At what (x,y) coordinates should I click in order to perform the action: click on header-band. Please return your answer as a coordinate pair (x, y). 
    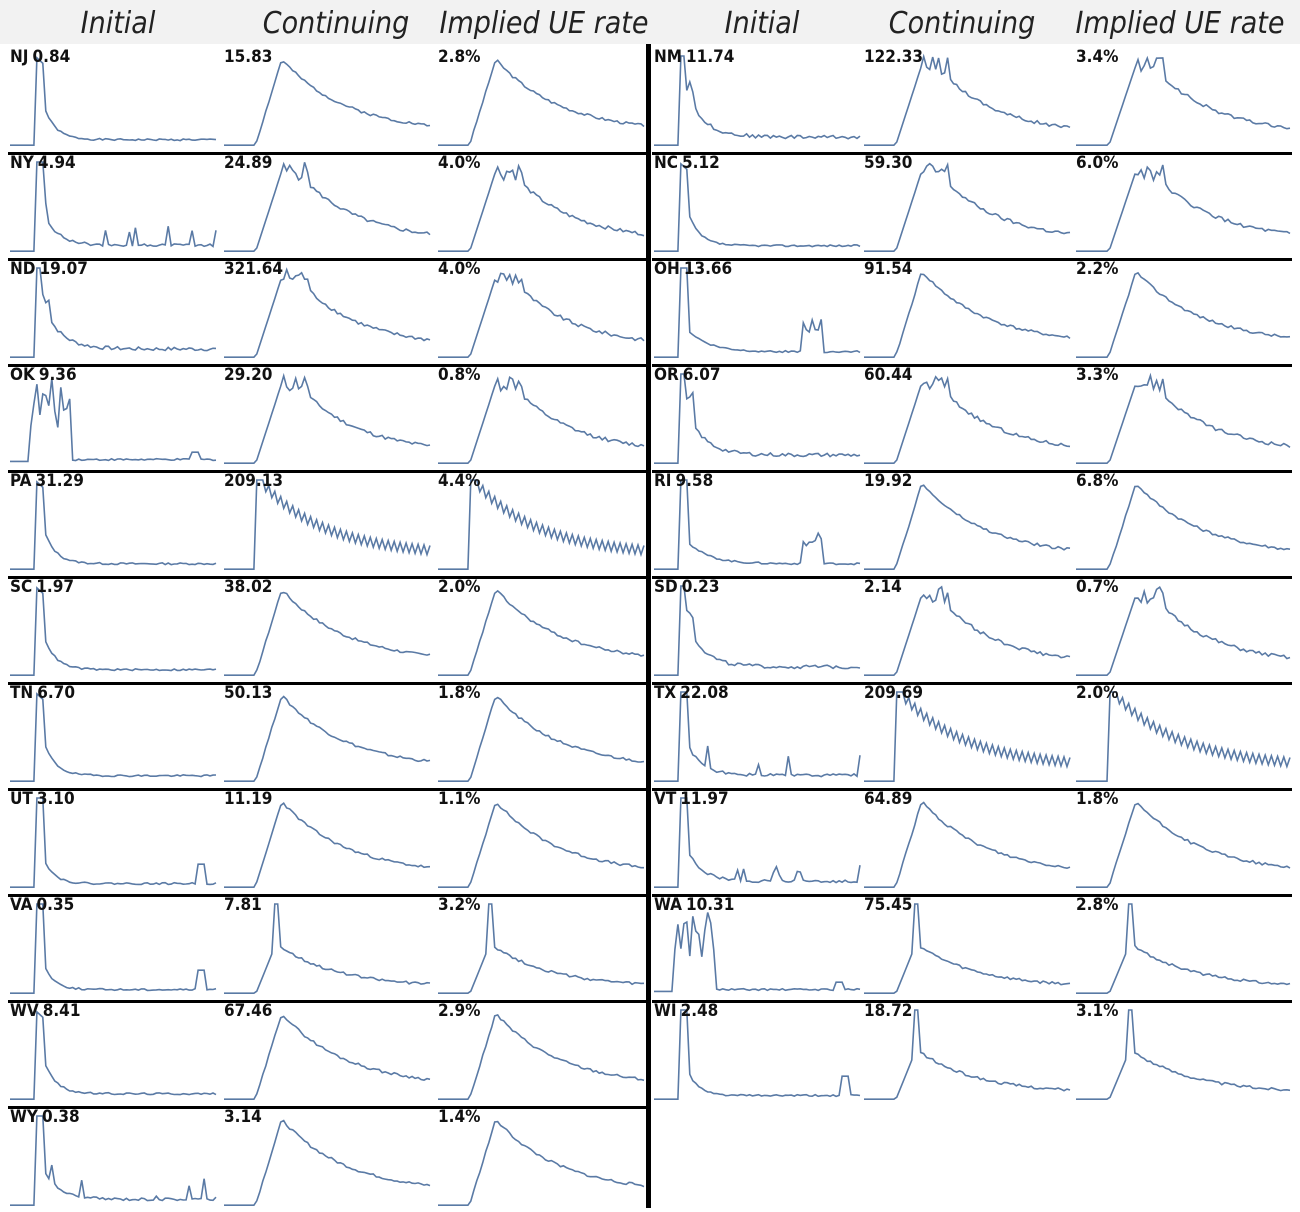
    Looking at the image, I should click on (650, 22).